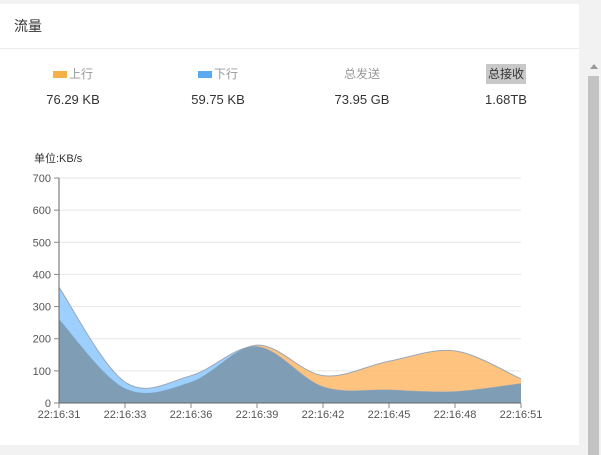  Describe the element at coordinates (593, 265) in the screenshot. I see `scrollbar-thumb` at that location.